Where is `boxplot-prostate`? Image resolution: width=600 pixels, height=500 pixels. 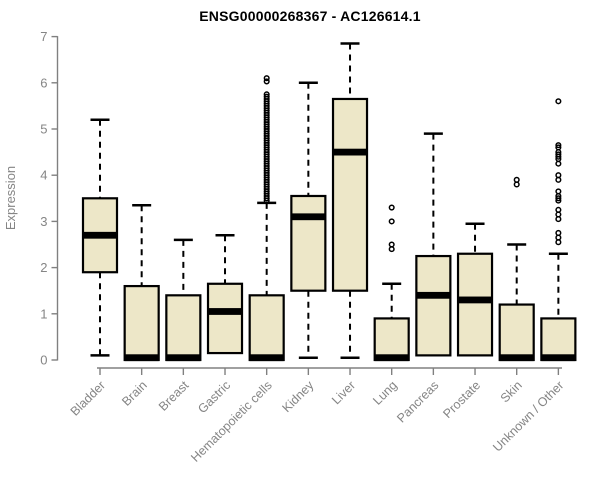 boxplot-prostate is located at coordinates (475, 289).